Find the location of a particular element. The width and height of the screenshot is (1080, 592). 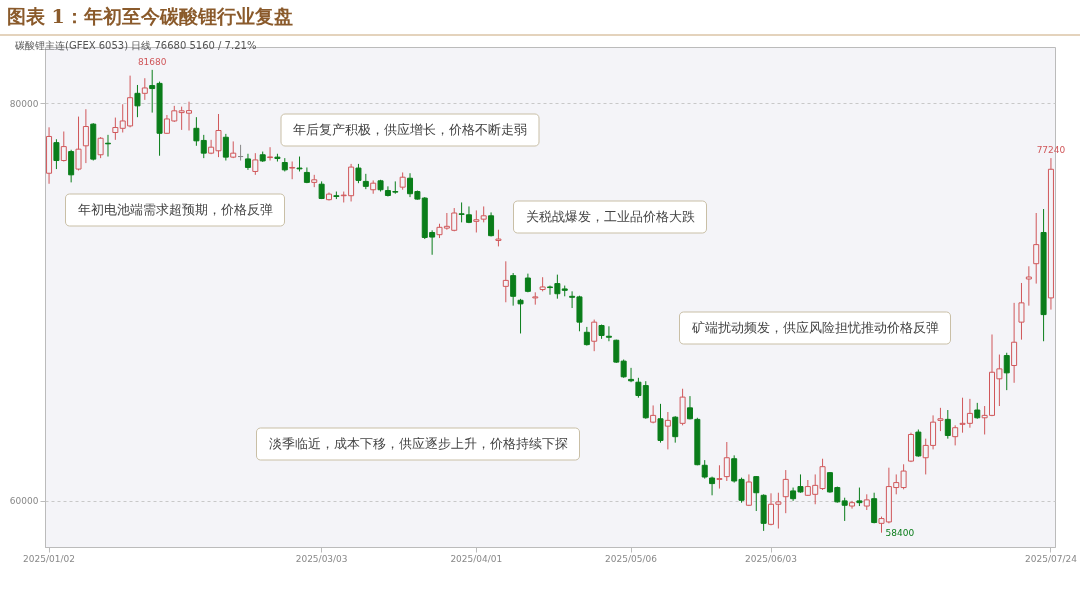

x-tick-label: 2025/01/02 is located at coordinates (49, 558).